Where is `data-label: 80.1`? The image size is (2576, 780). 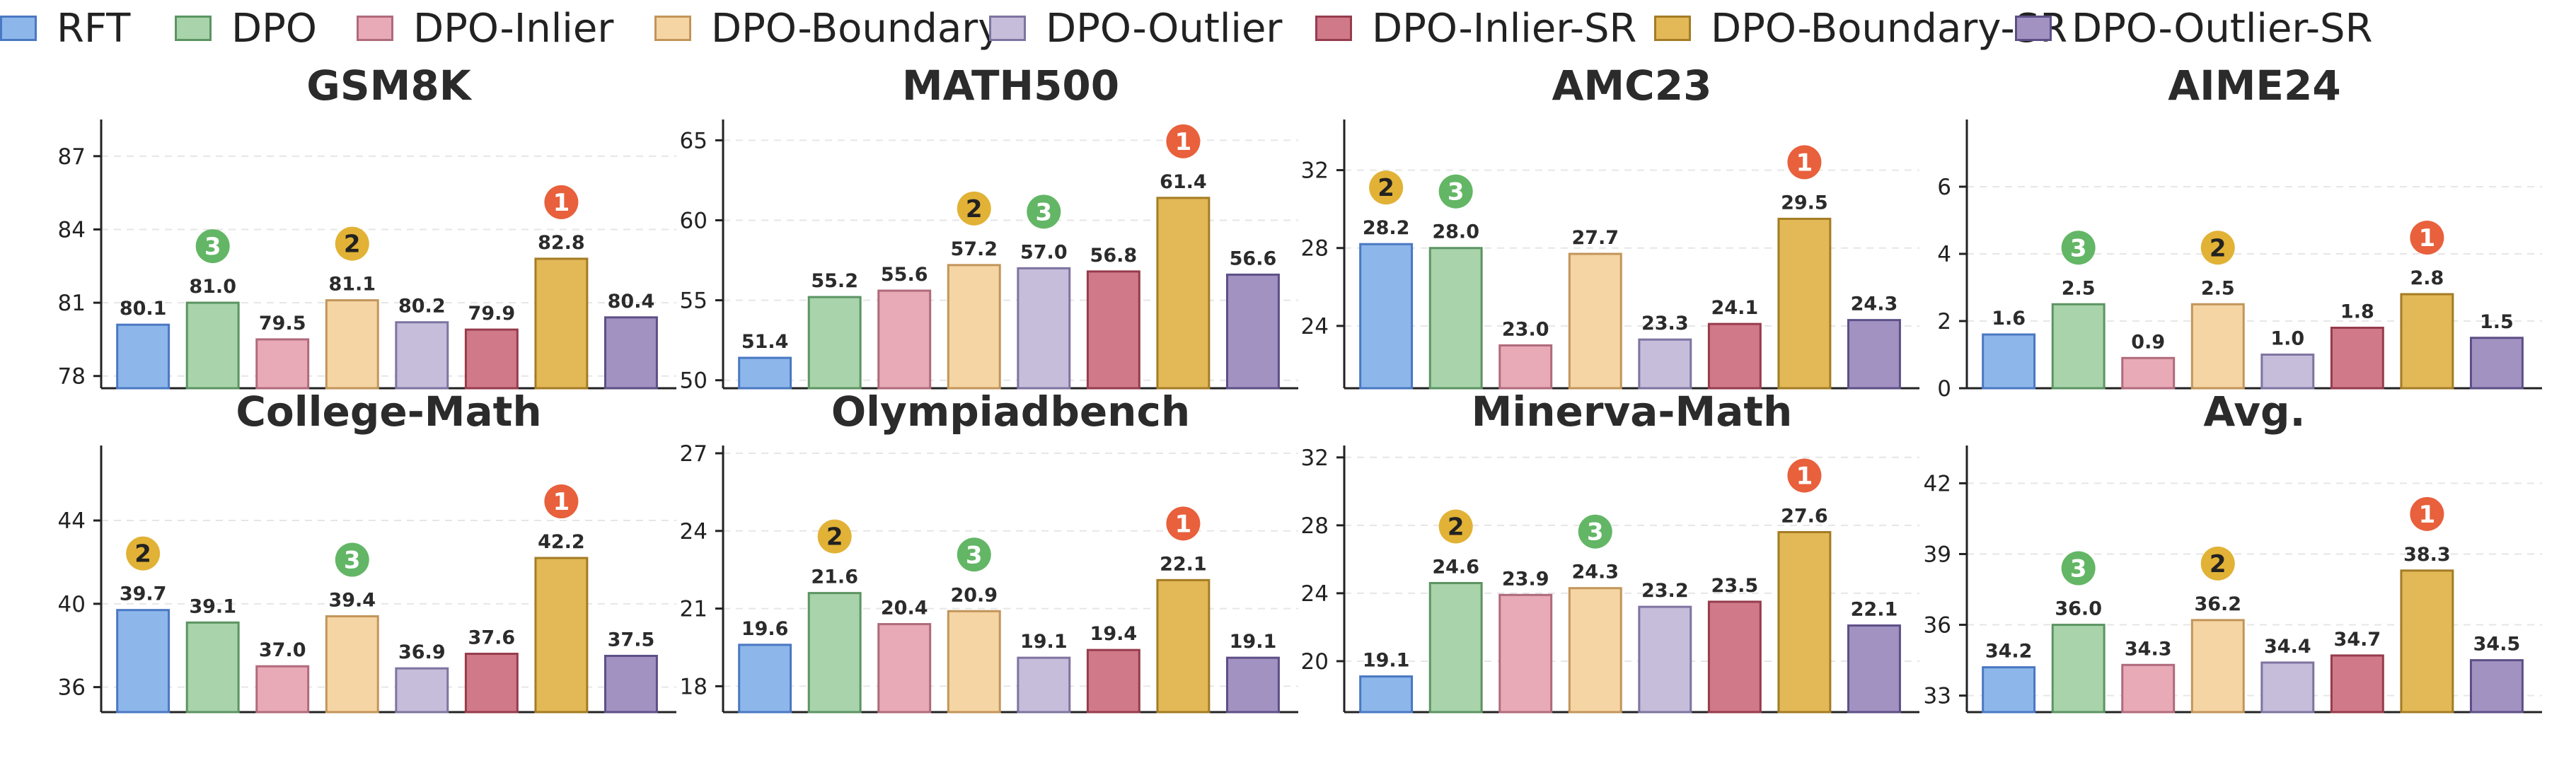 data-label: 80.1 is located at coordinates (143, 309).